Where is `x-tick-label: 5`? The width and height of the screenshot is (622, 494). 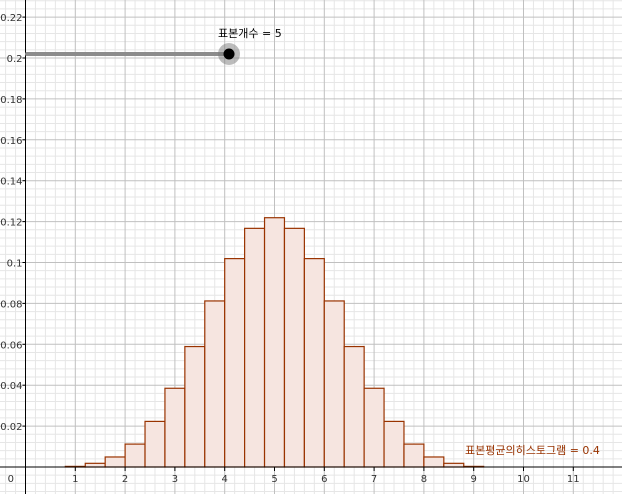 x-tick-label: 5 is located at coordinates (274, 479).